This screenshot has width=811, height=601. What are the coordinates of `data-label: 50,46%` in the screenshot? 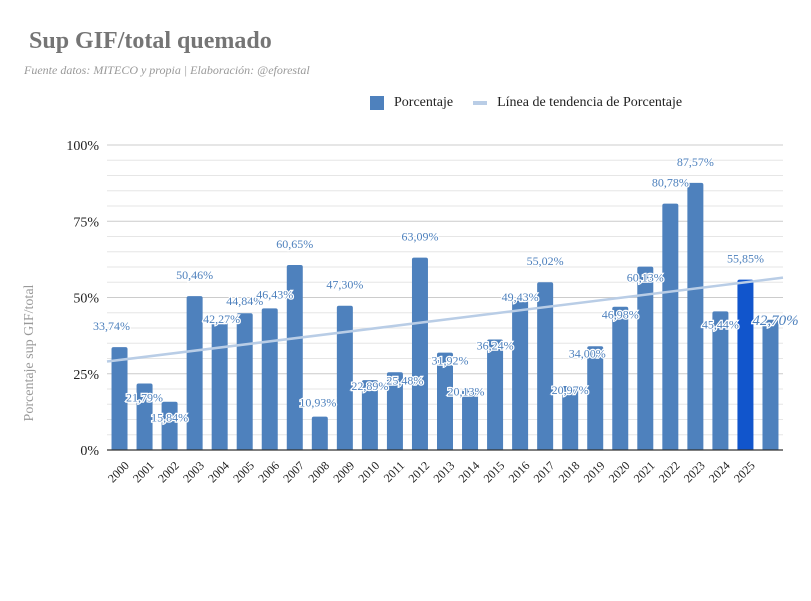 It's located at (194, 275).